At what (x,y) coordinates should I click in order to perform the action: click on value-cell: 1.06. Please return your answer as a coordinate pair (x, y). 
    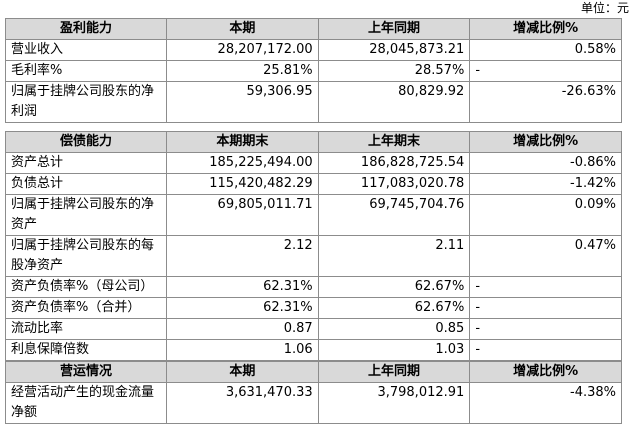
    Looking at the image, I should click on (242, 350).